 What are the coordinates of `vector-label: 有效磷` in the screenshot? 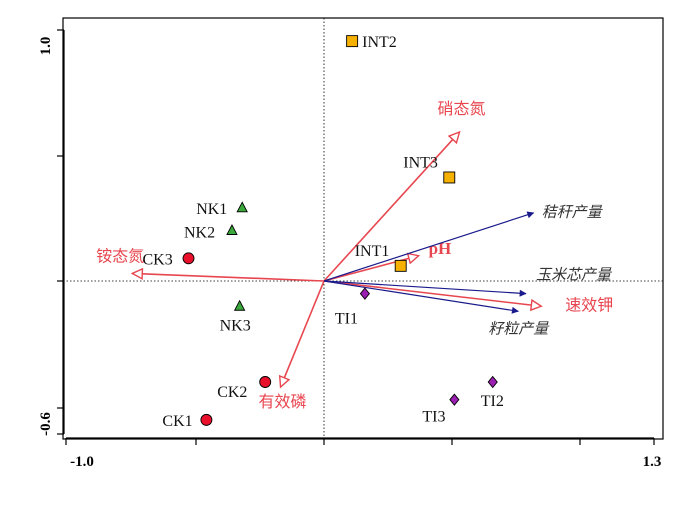 It's located at (283, 401).